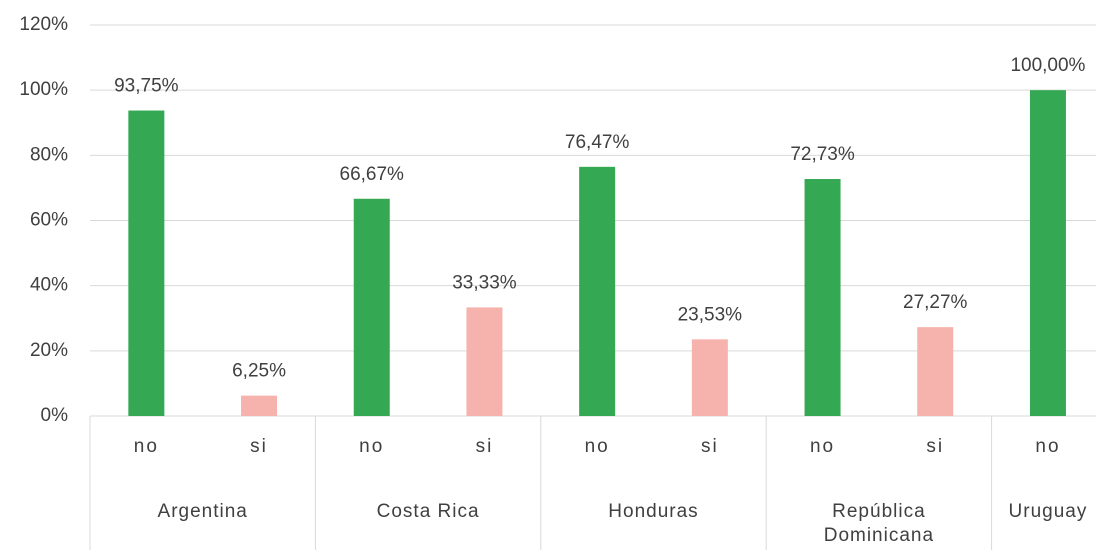  Describe the element at coordinates (879, 523) in the screenshot. I see `group-label: República Dominicana` at that location.